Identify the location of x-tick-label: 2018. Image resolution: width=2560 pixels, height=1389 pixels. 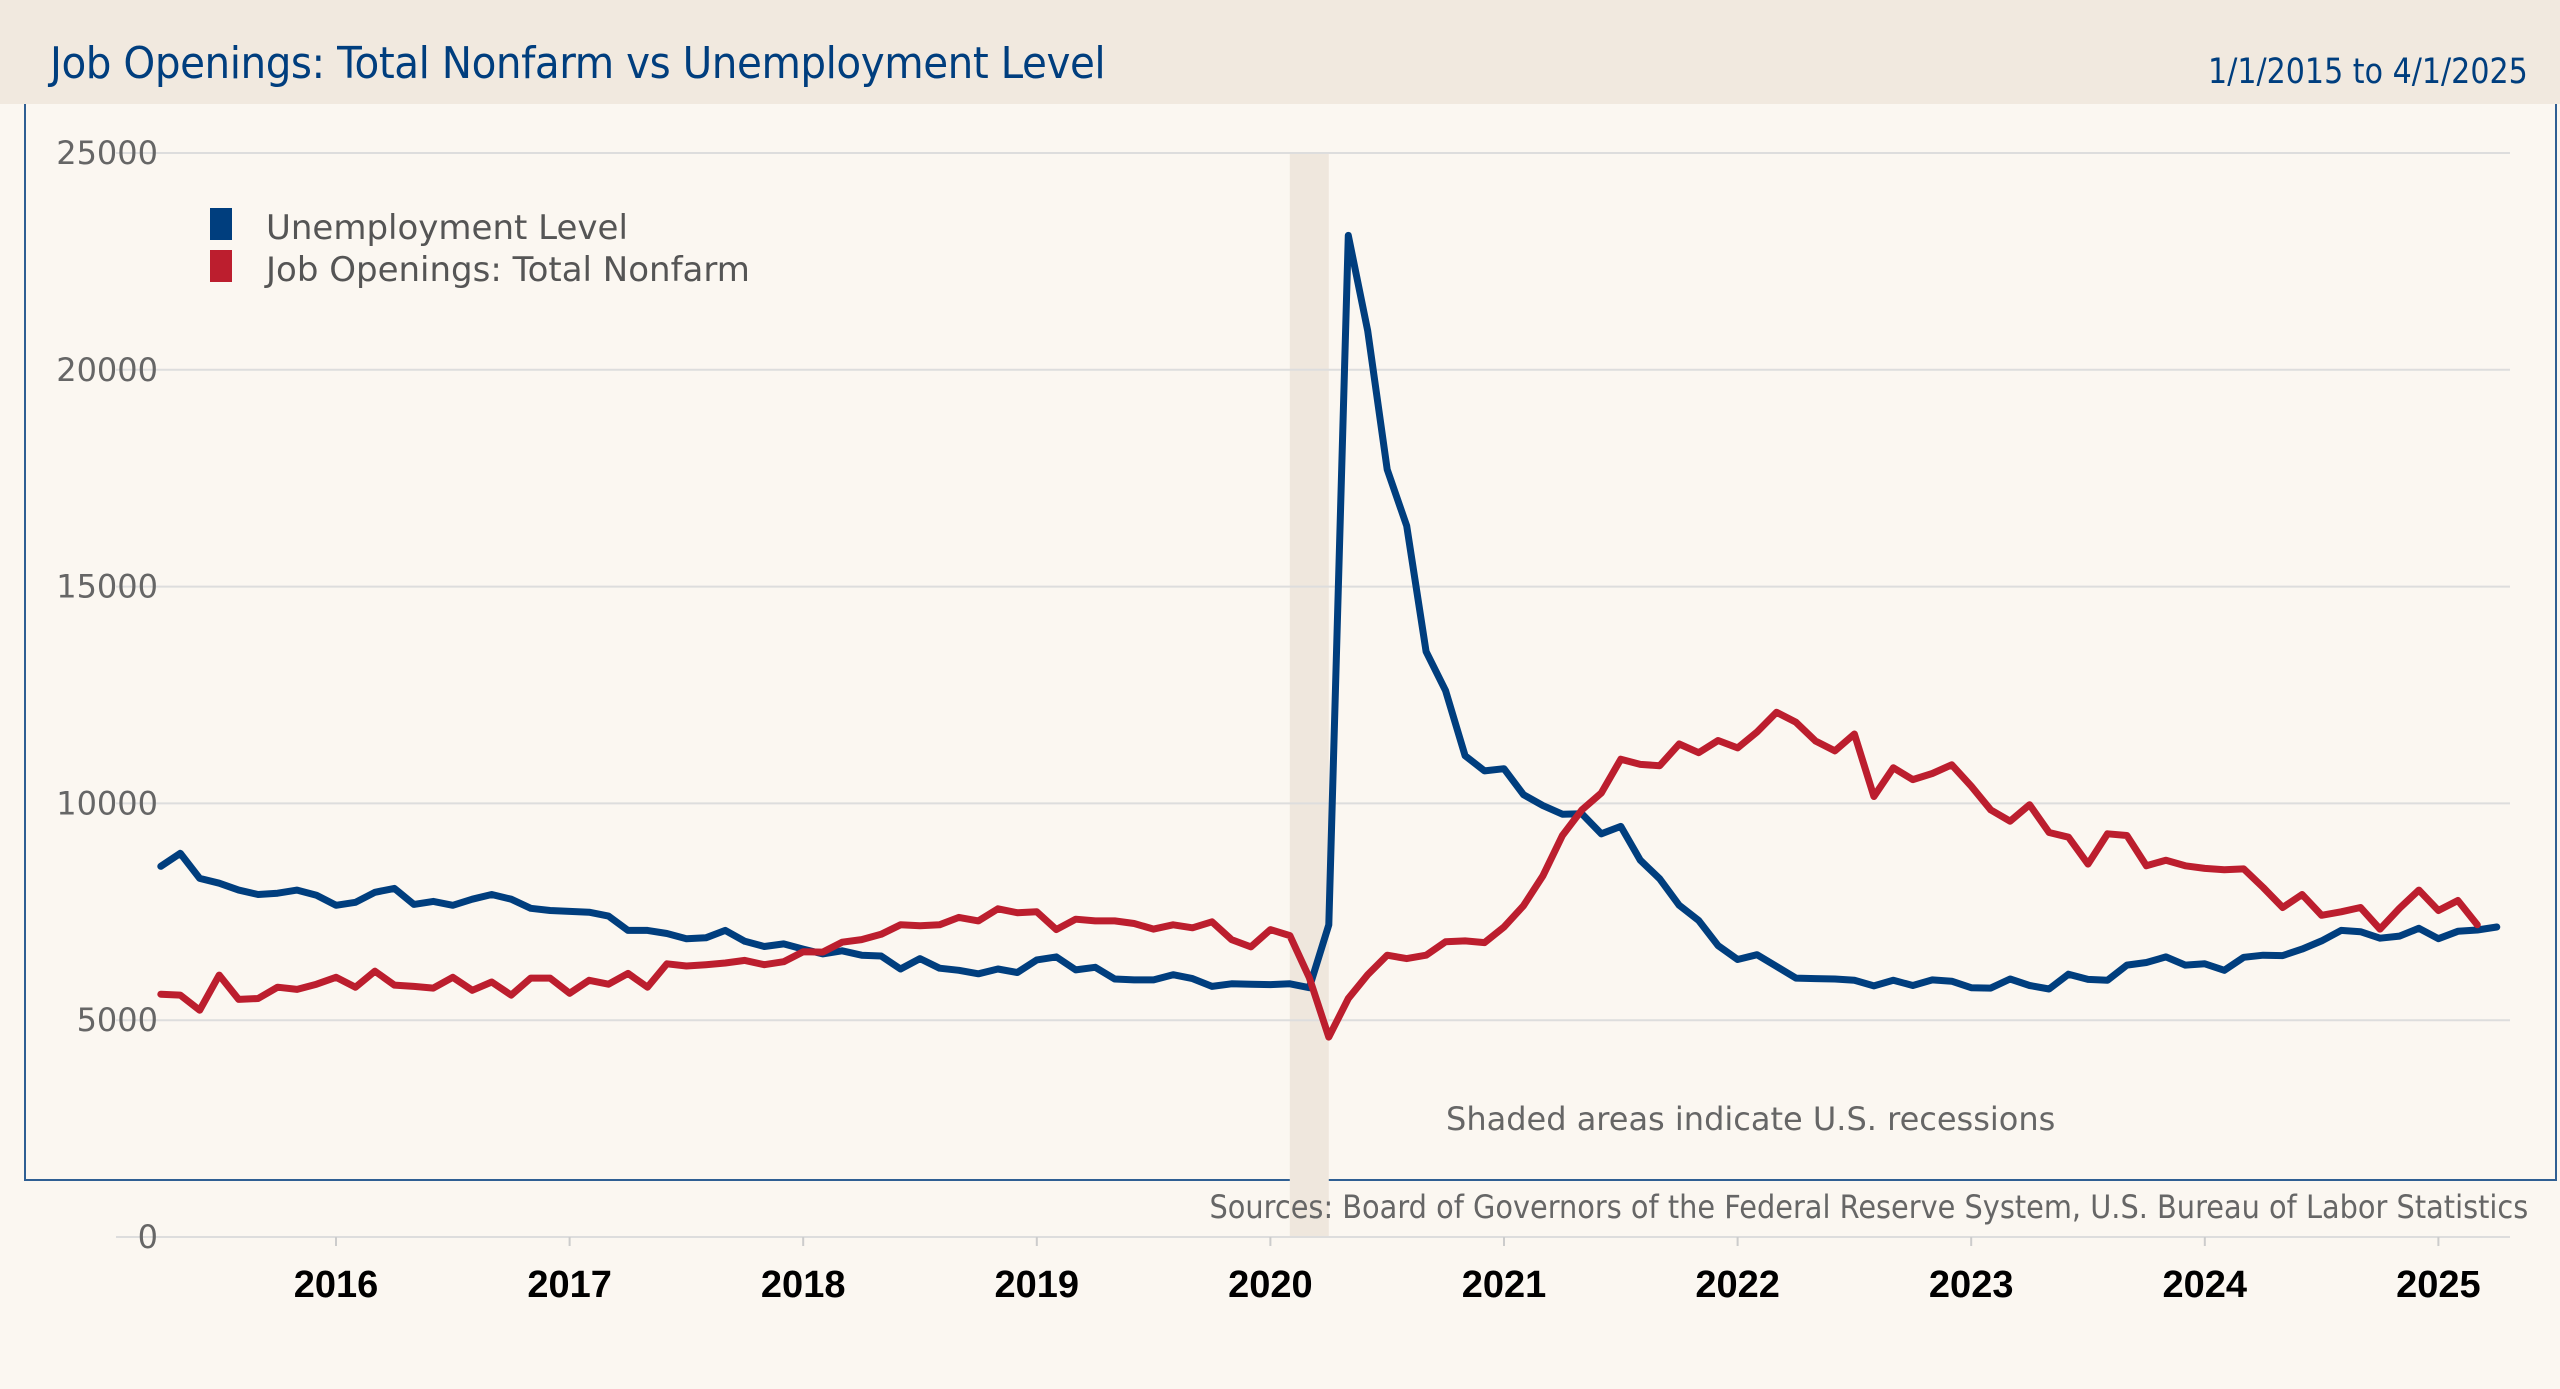
(803, 1285).